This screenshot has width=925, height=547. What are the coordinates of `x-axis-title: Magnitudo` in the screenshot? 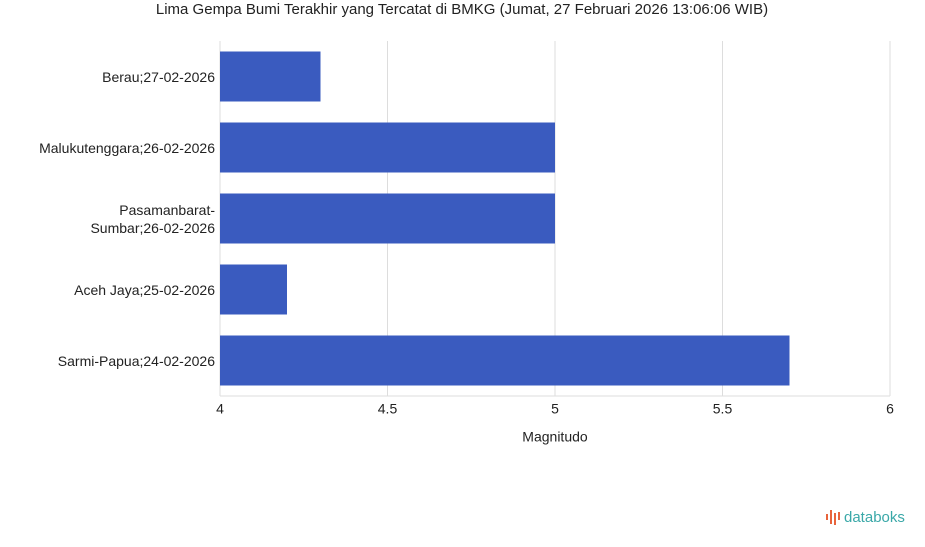 It's located at (555, 437).